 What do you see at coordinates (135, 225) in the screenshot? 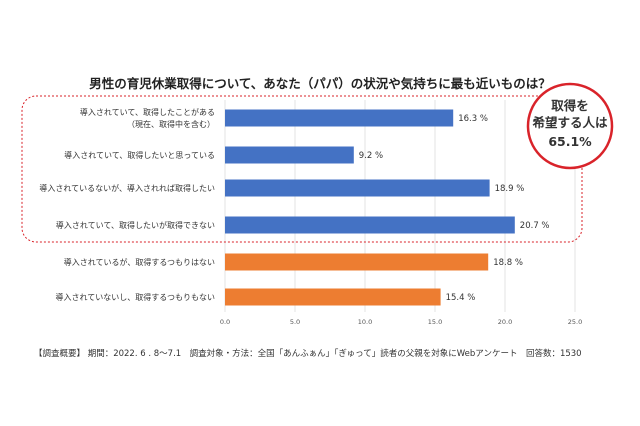
I see `category-label: 導入されていて、取得したいが取得できない` at bounding box center [135, 225].